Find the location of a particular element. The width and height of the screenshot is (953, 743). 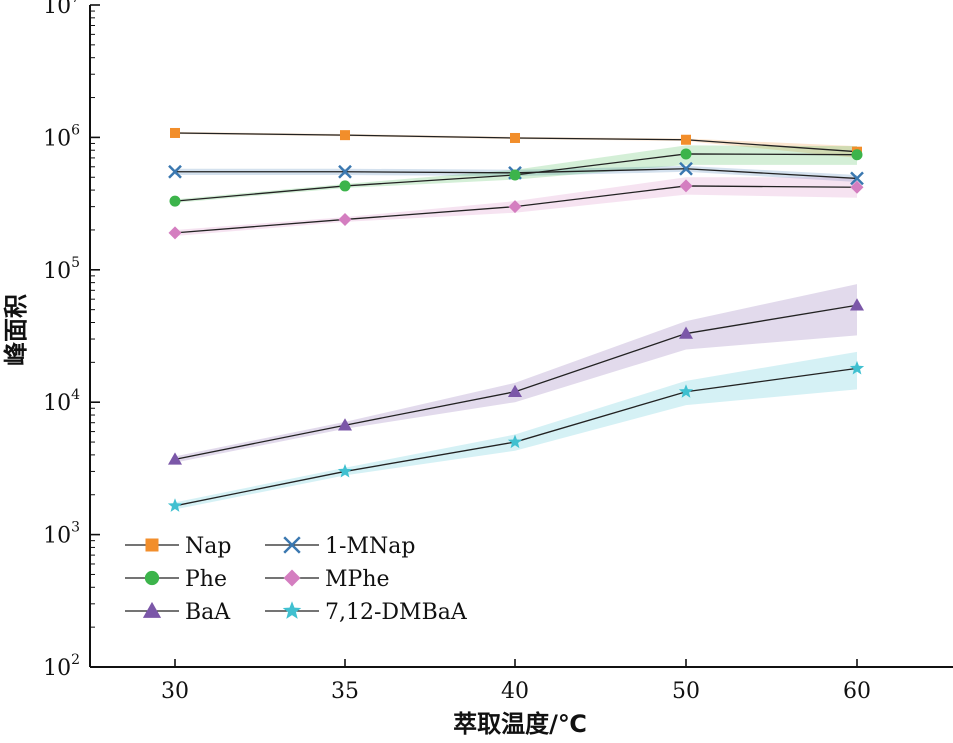

y-tick-label: 107 is located at coordinates (61, 9).